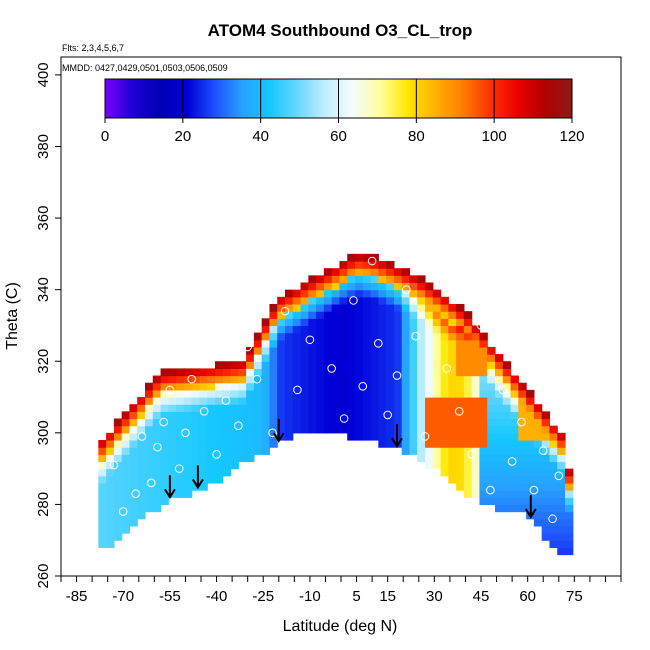  Describe the element at coordinates (43, 146) in the screenshot. I see `y-tick-label: 380` at that location.